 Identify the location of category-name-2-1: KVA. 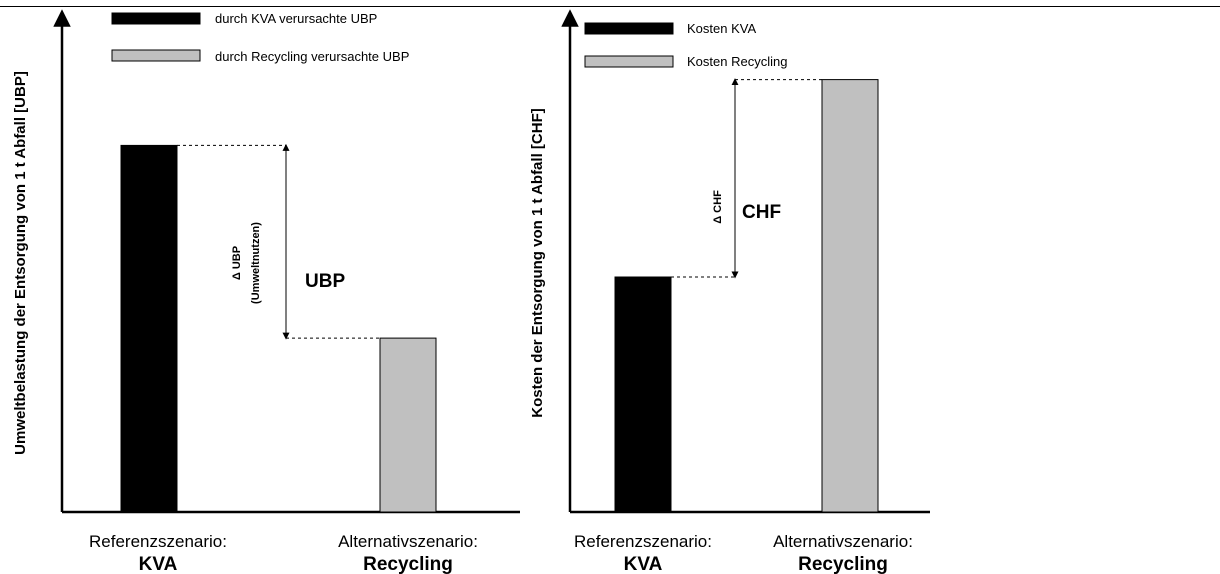
(643, 564).